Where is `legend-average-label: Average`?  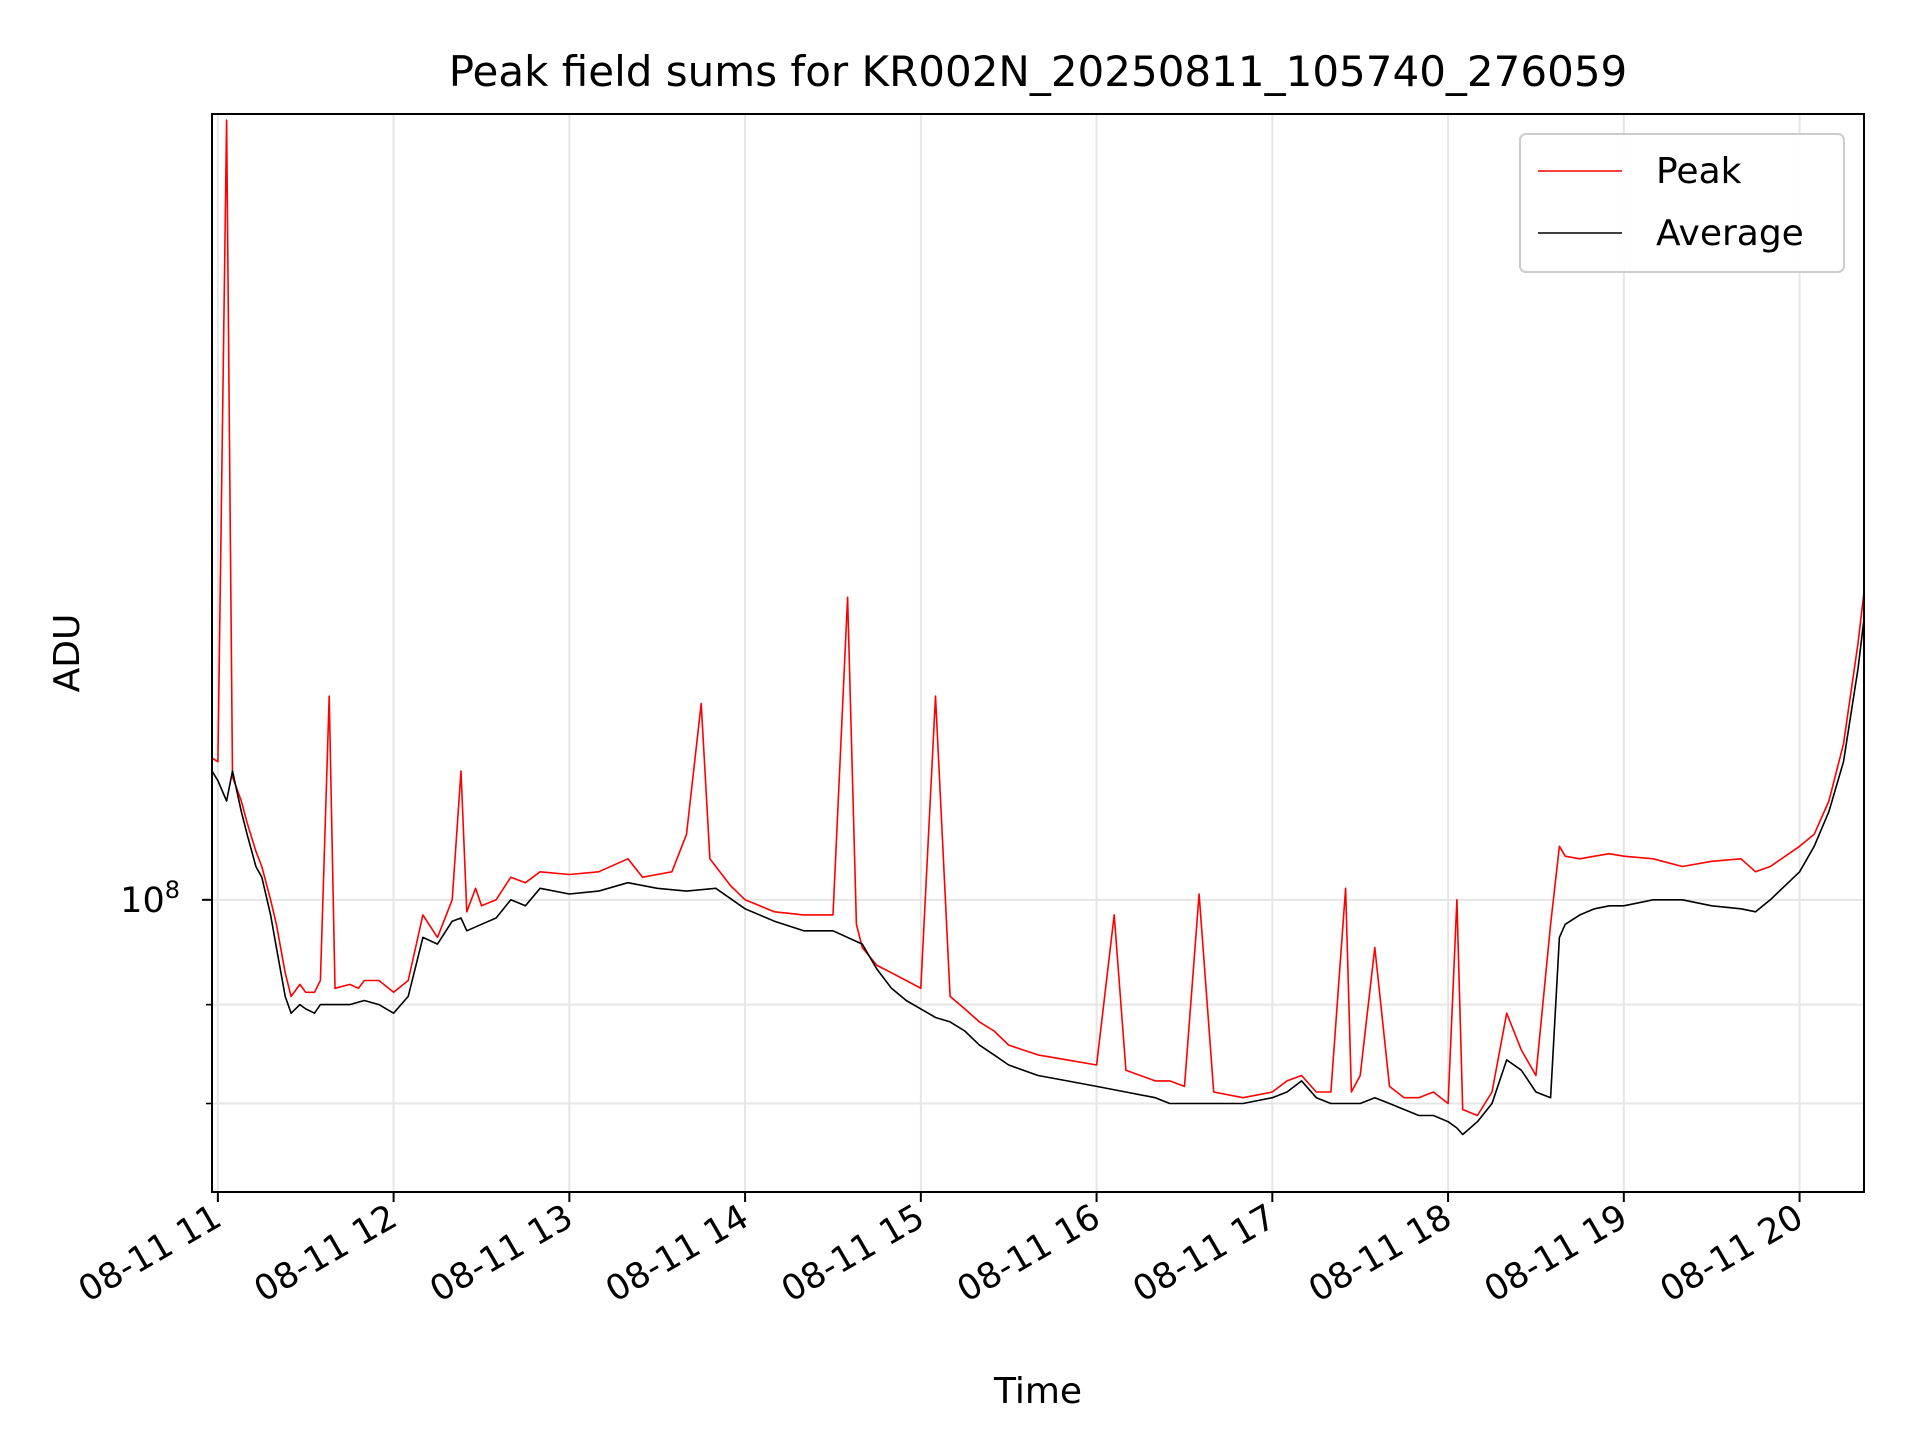
legend-average-label: Average is located at coordinates (1730, 233).